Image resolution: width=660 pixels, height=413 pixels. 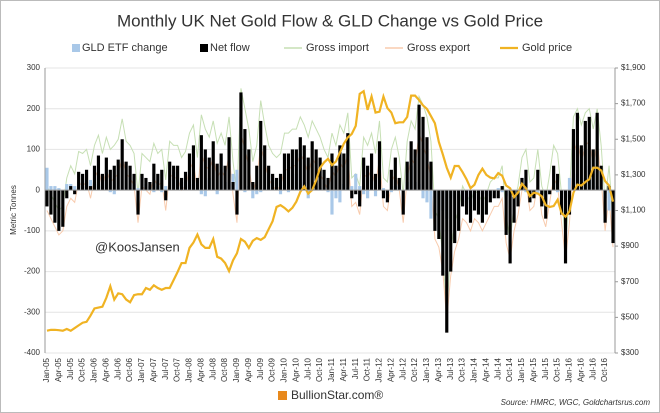 What do you see at coordinates (569, 369) in the screenshot?
I see `x-tick-label: Jan-16` at bounding box center [569, 369].